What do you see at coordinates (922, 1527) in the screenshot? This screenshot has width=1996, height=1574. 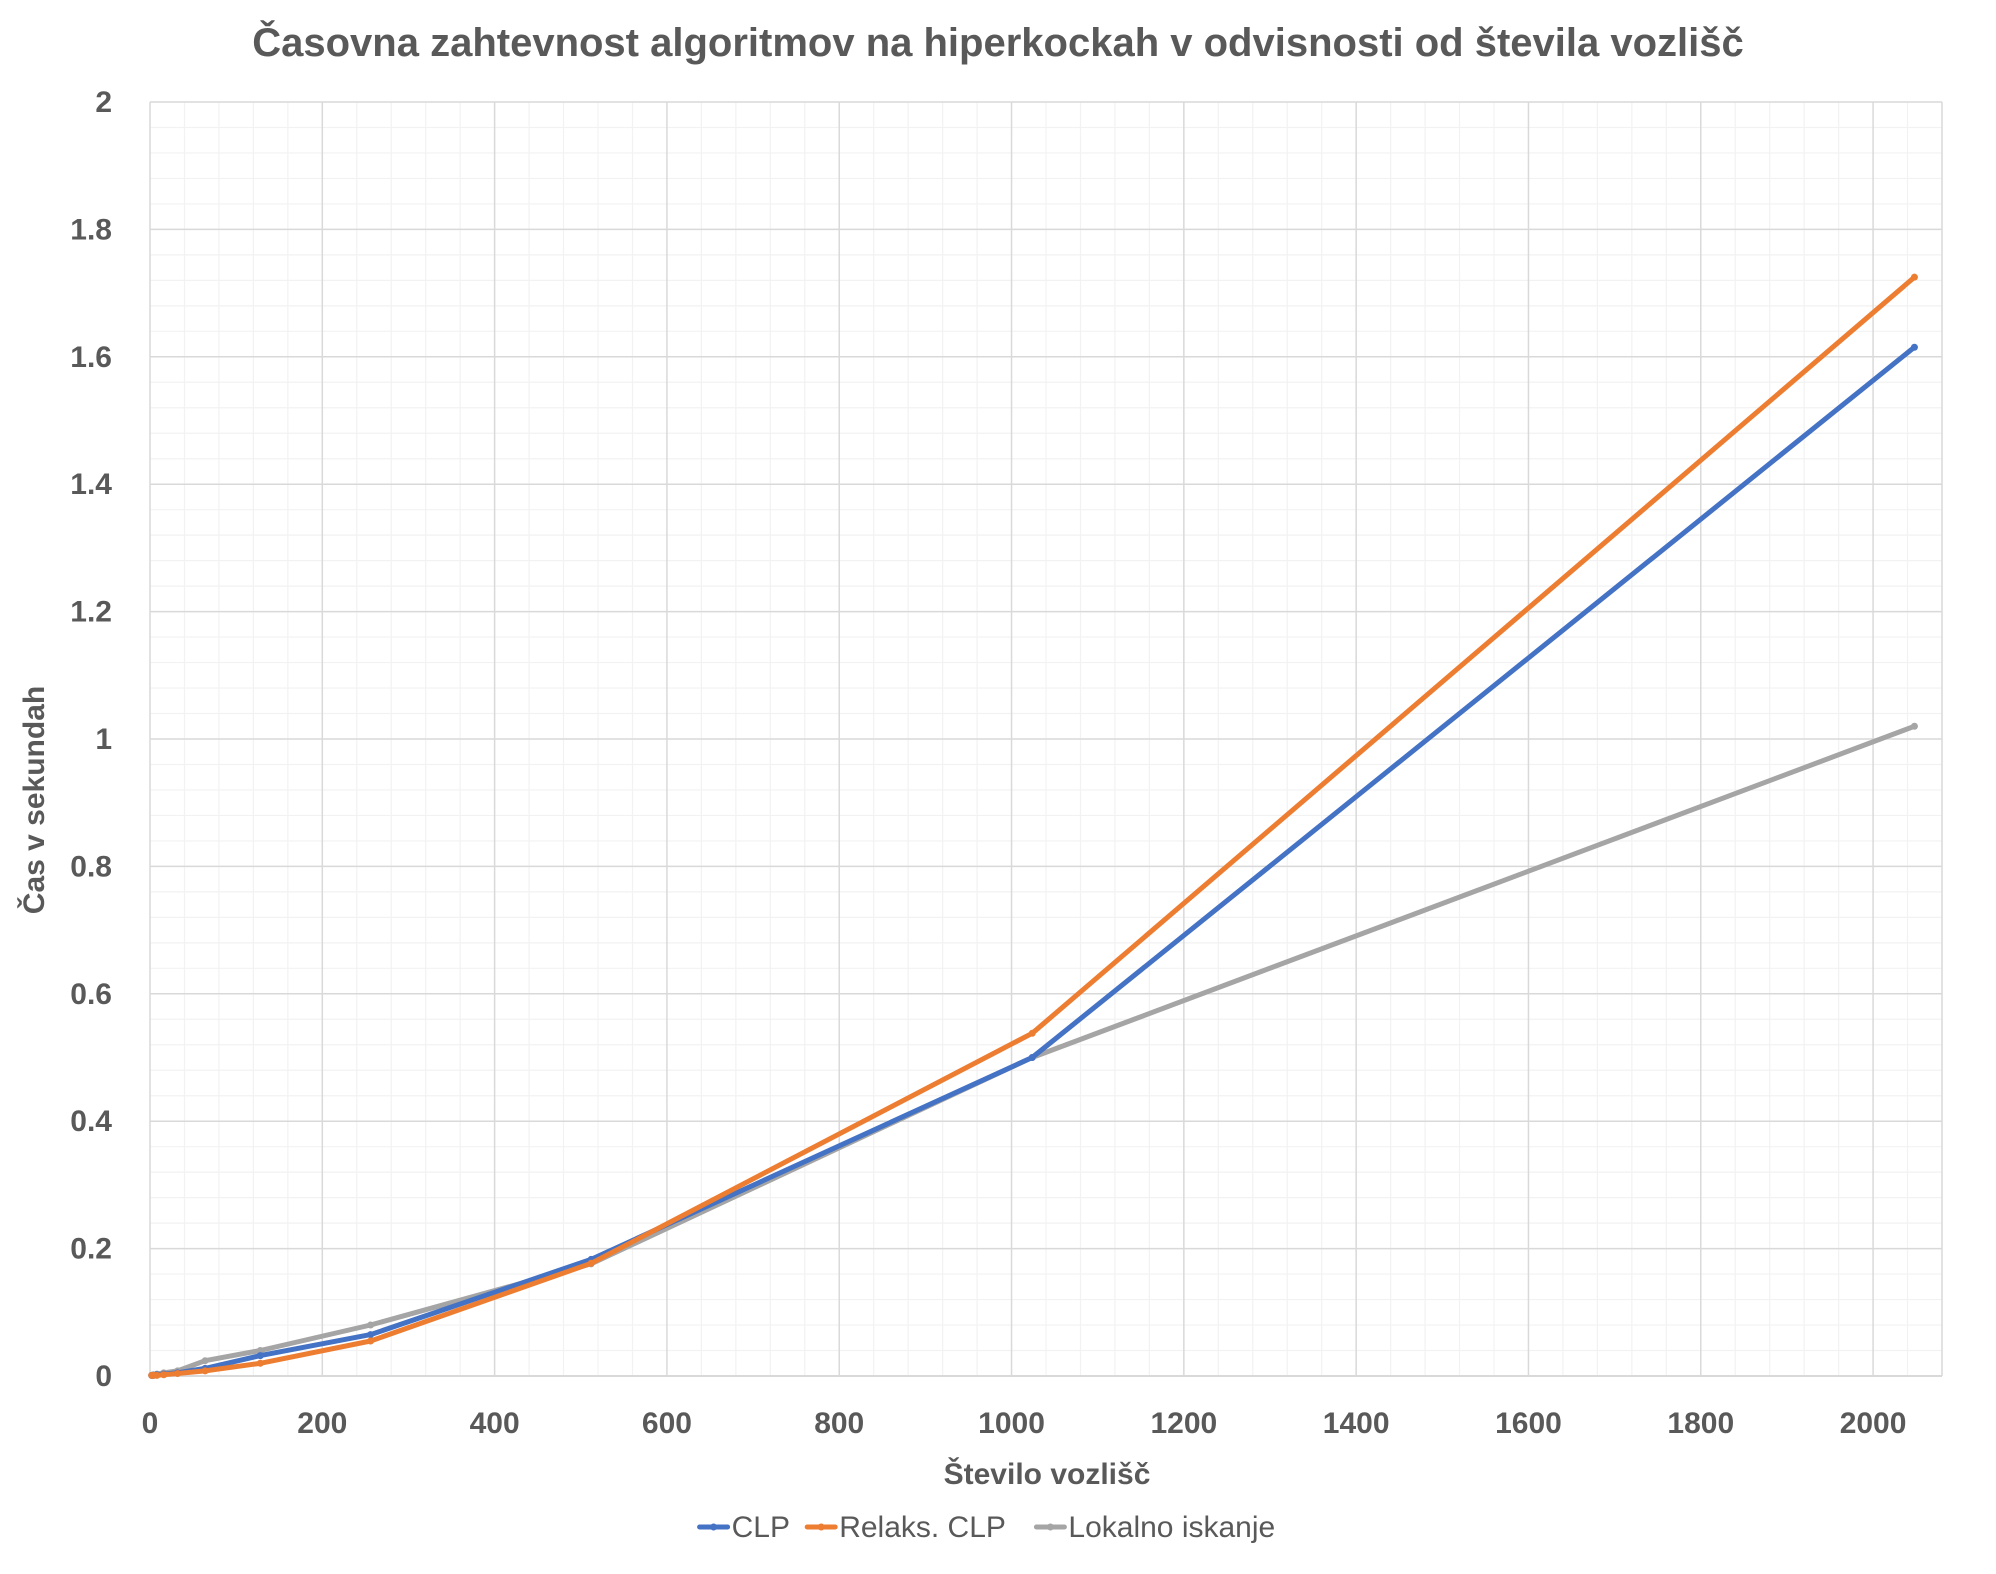 I see `legend-label: Relaks. CLP` at bounding box center [922, 1527].